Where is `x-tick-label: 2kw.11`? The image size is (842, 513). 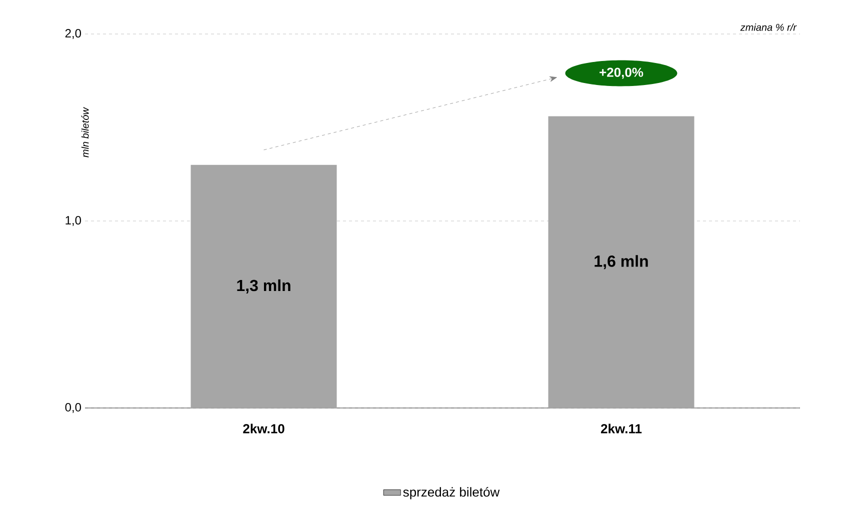 x-tick-label: 2kw.11 is located at coordinates (621, 429).